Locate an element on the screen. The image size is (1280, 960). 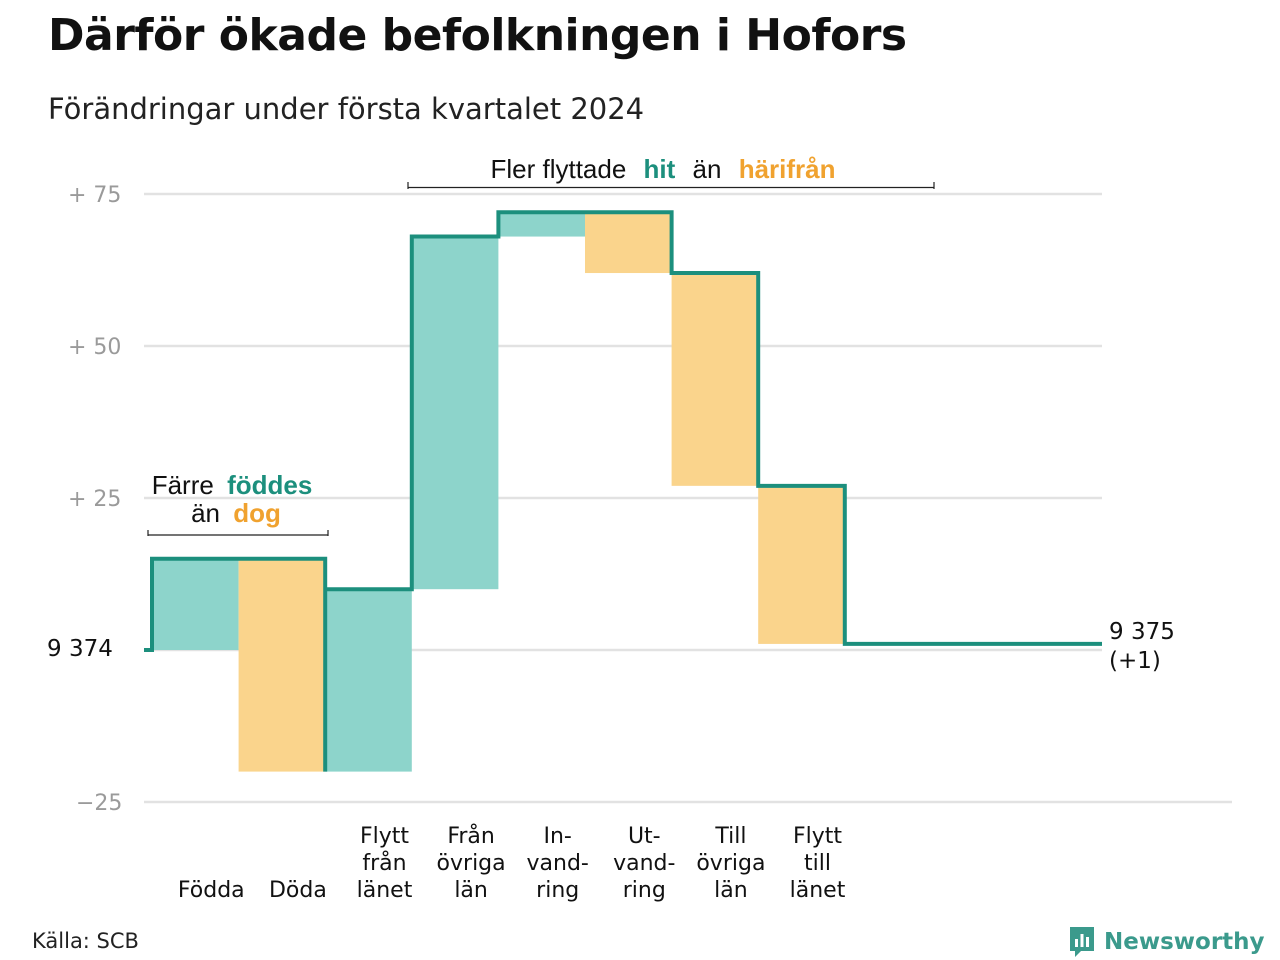
x-label-utvandring: ring is located at coordinates (644, 890).